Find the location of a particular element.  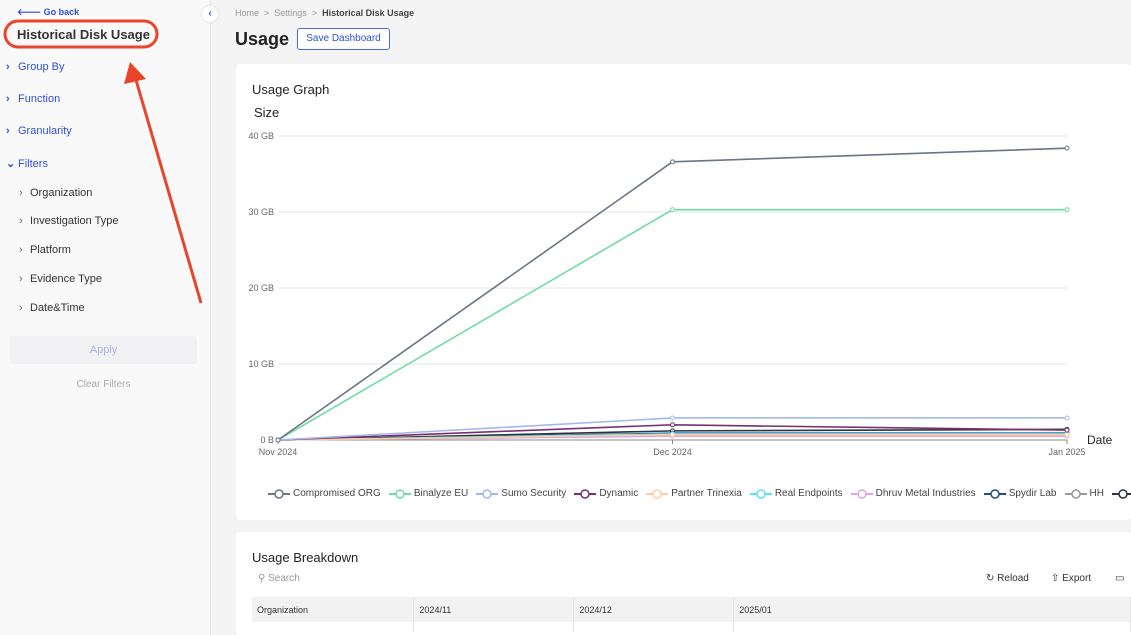

legend-label: Dhruv Metal Industries is located at coordinates (925, 493).